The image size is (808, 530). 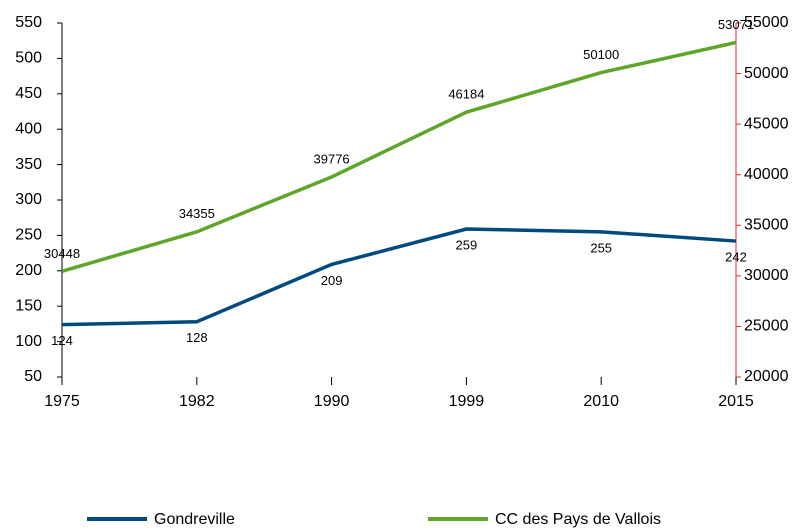 I want to click on data-label: 124, so click(x=62, y=340).